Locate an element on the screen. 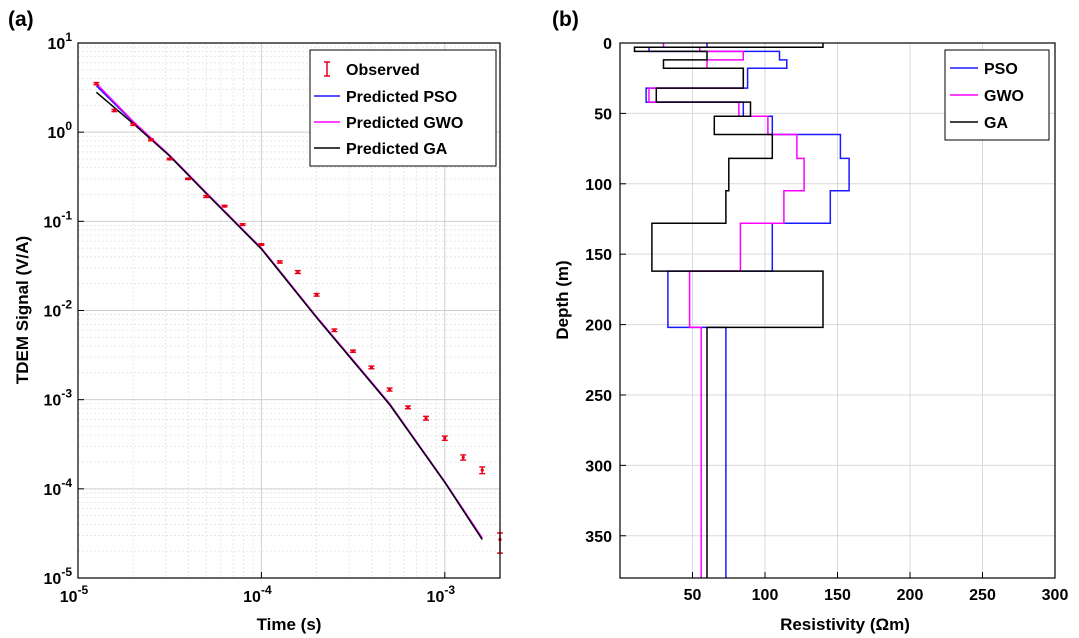 The width and height of the screenshot is (1079, 638). x-tick-labels-b: 50 100 150 200 250 300 is located at coordinates (876, 588).